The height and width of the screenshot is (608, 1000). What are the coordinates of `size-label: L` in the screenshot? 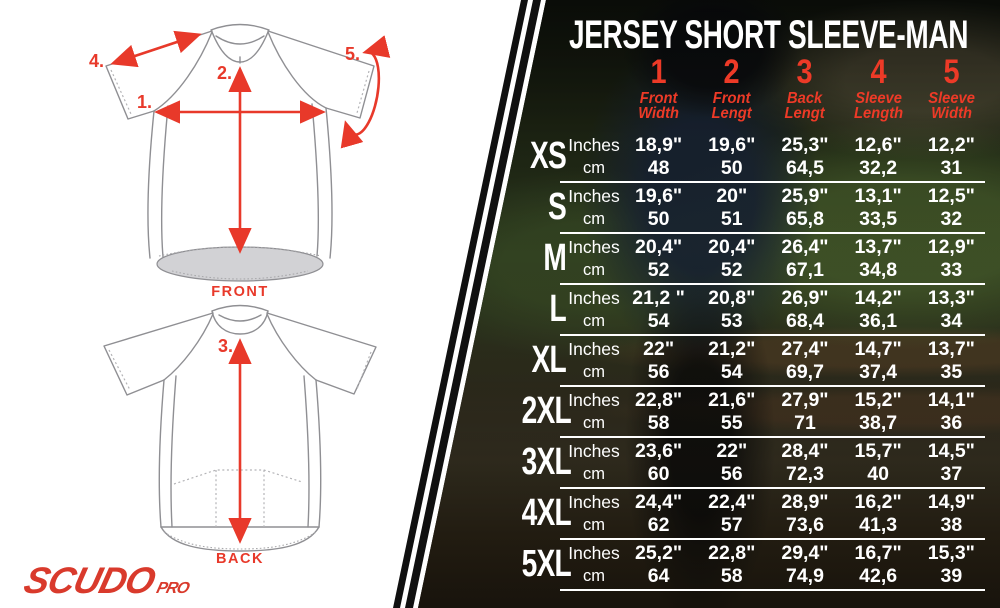 It's located at (558, 309).